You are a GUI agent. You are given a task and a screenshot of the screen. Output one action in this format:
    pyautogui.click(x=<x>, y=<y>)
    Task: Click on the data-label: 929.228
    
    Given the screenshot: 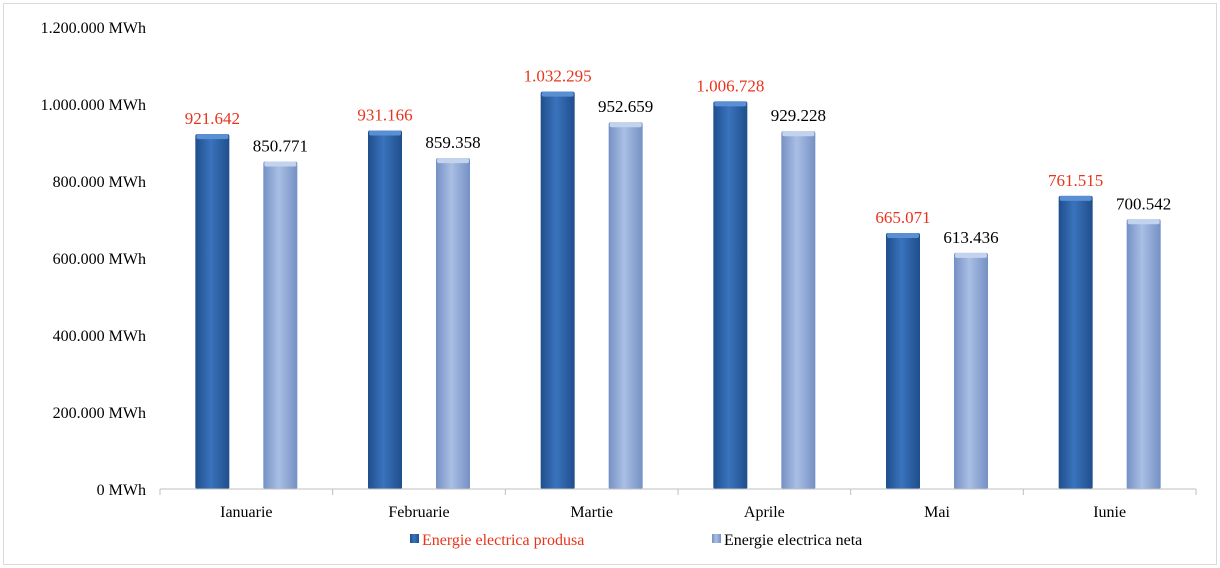 What is the action you would take?
    pyautogui.click(x=798, y=115)
    